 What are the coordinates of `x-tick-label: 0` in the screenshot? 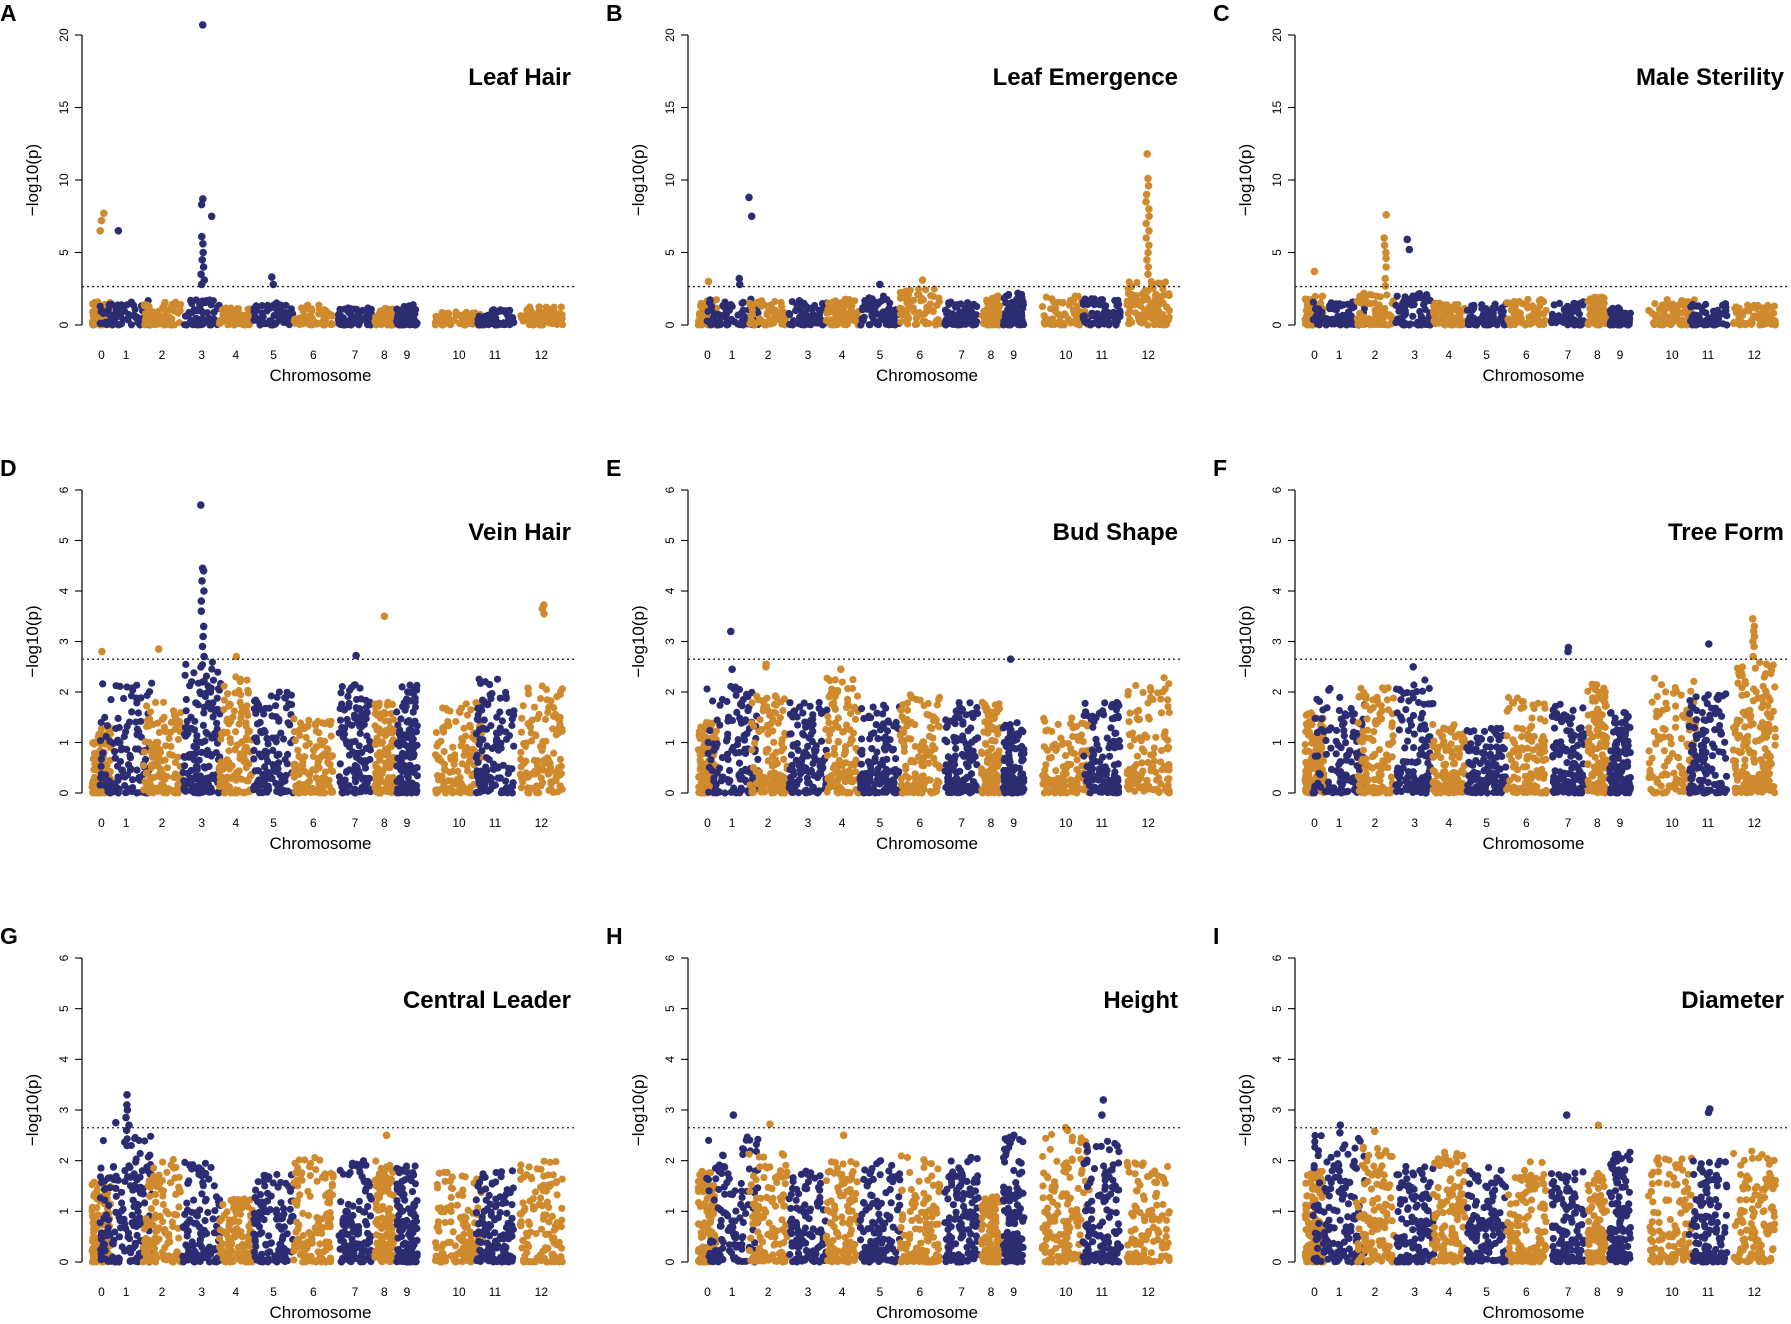 It's located at (101, 355).